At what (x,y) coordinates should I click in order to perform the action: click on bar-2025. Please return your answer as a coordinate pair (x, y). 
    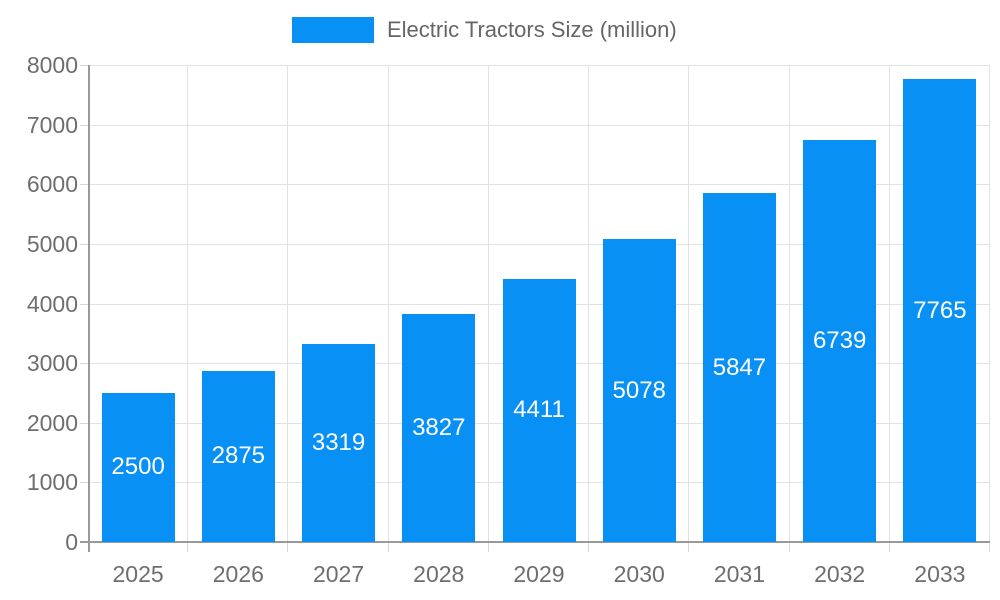
    Looking at the image, I should click on (138, 467).